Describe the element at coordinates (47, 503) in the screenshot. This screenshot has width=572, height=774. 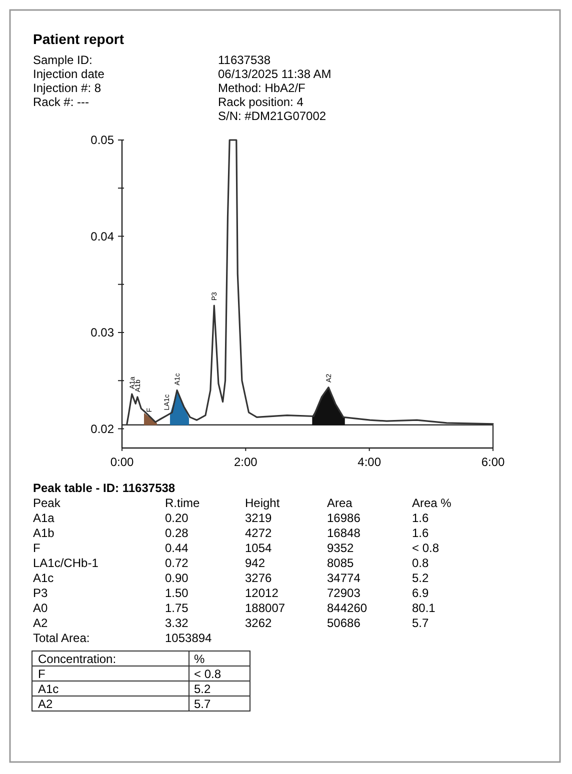
I see `text: Peak` at that location.